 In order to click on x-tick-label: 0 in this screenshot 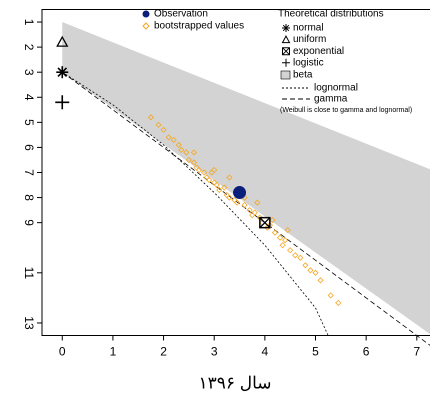, I will do `click(62, 352)`.